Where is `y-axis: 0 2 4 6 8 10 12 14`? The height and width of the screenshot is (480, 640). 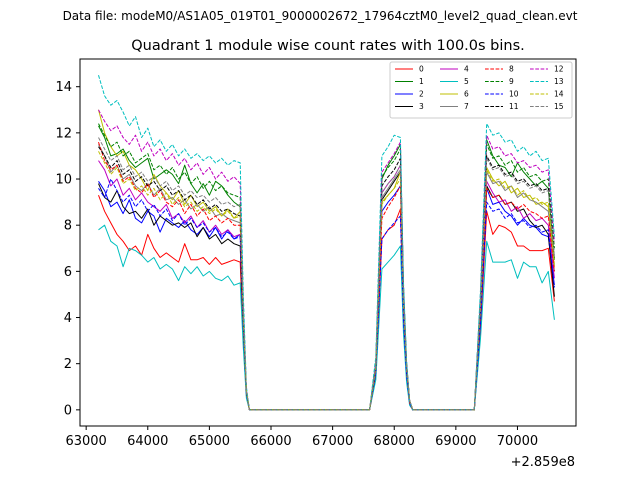 y-axis: 0 2 4 6 8 10 12 14 is located at coordinates (67, 249).